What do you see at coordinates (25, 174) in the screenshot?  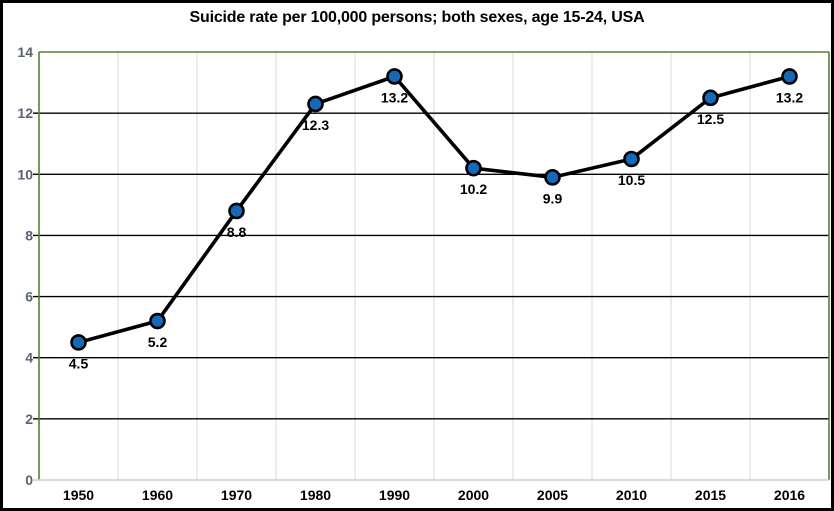 I see `y-tick-label-10: 10` at bounding box center [25, 174].